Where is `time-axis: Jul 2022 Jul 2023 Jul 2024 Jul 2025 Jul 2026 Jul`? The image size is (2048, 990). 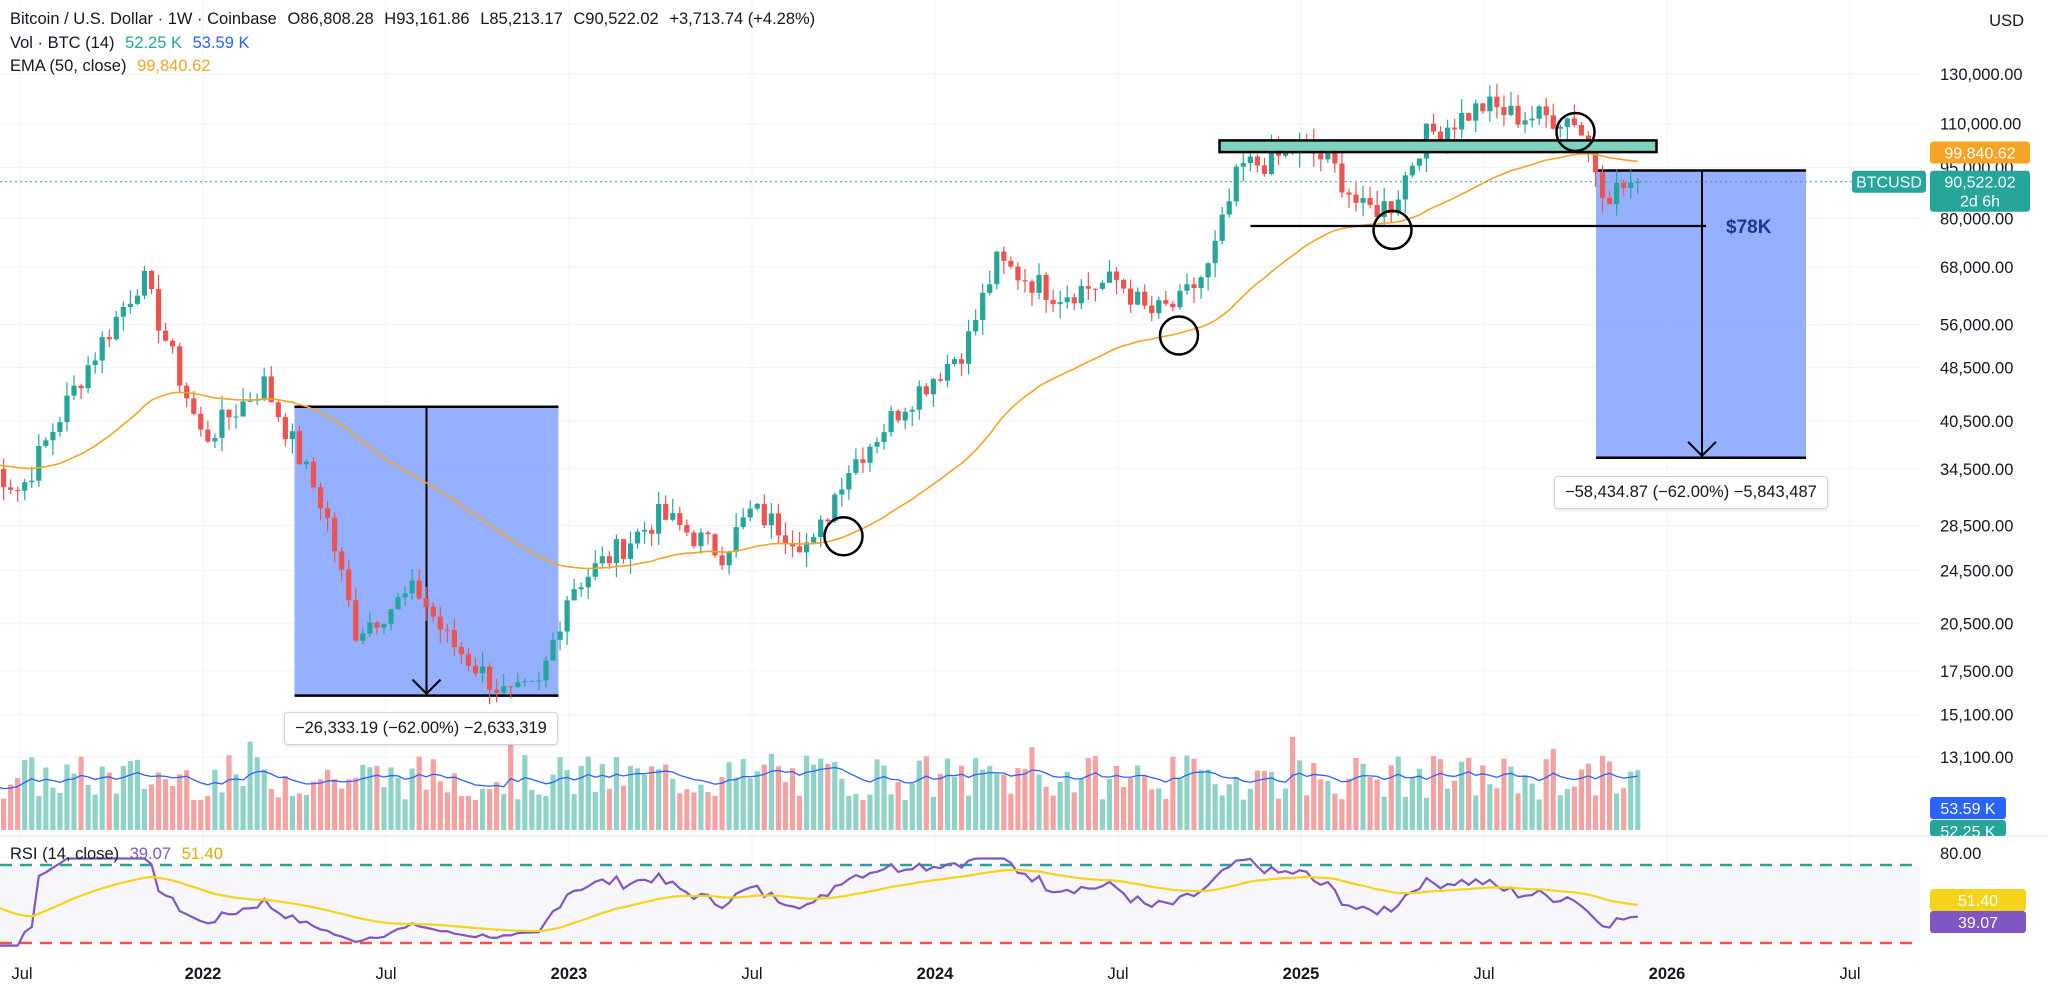 time-axis: Jul 2022 Jul 2023 Jul 2024 Jul 2025 Jul 2026 Jul is located at coordinates (935, 974).